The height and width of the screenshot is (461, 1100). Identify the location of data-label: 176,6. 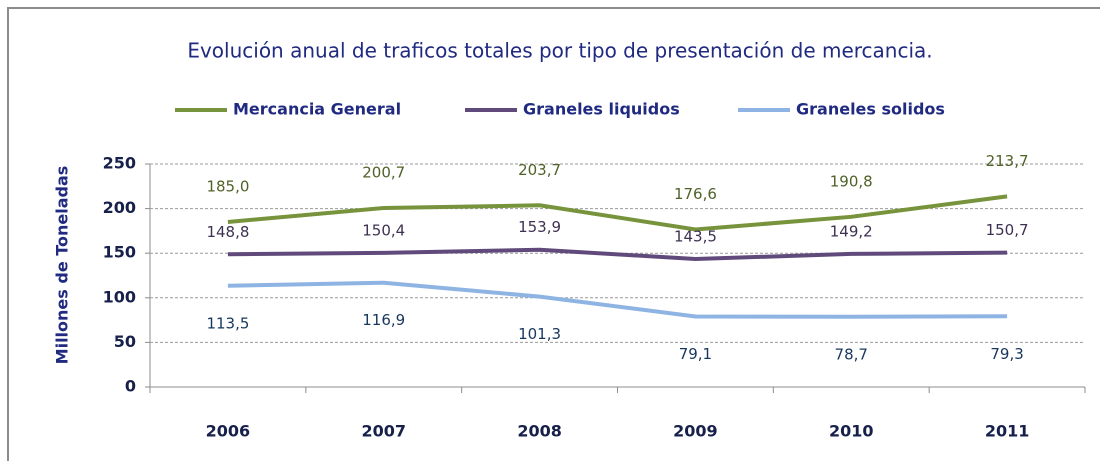
(695, 194).